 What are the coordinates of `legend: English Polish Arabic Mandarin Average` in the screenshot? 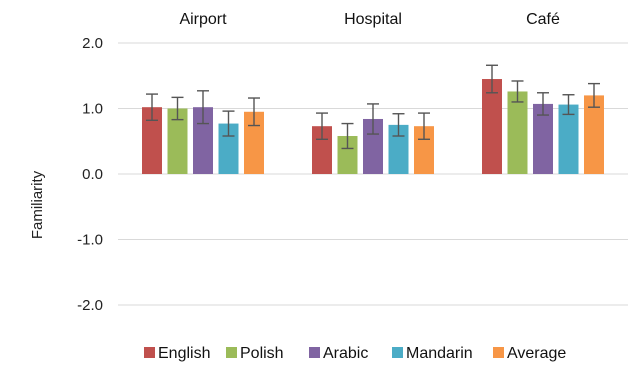 It's located at (355, 353).